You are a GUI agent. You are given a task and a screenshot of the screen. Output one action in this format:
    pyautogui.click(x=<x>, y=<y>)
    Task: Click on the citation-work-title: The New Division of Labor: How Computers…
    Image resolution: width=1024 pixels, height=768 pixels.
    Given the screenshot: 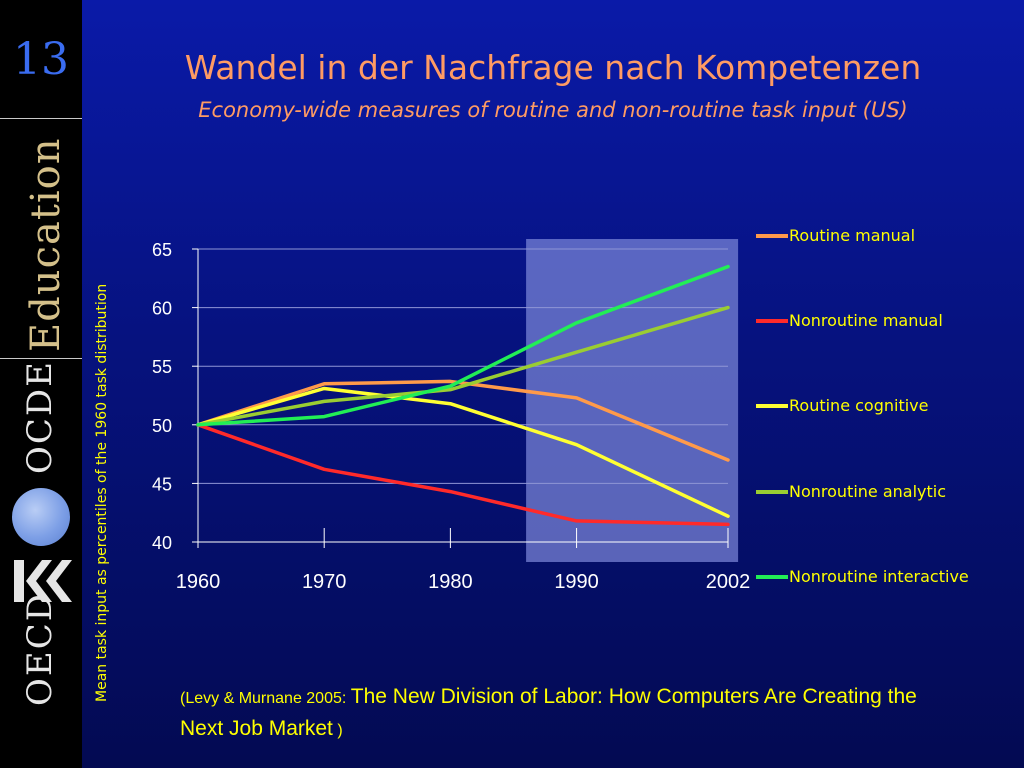 What is the action you would take?
    pyautogui.click(x=548, y=712)
    